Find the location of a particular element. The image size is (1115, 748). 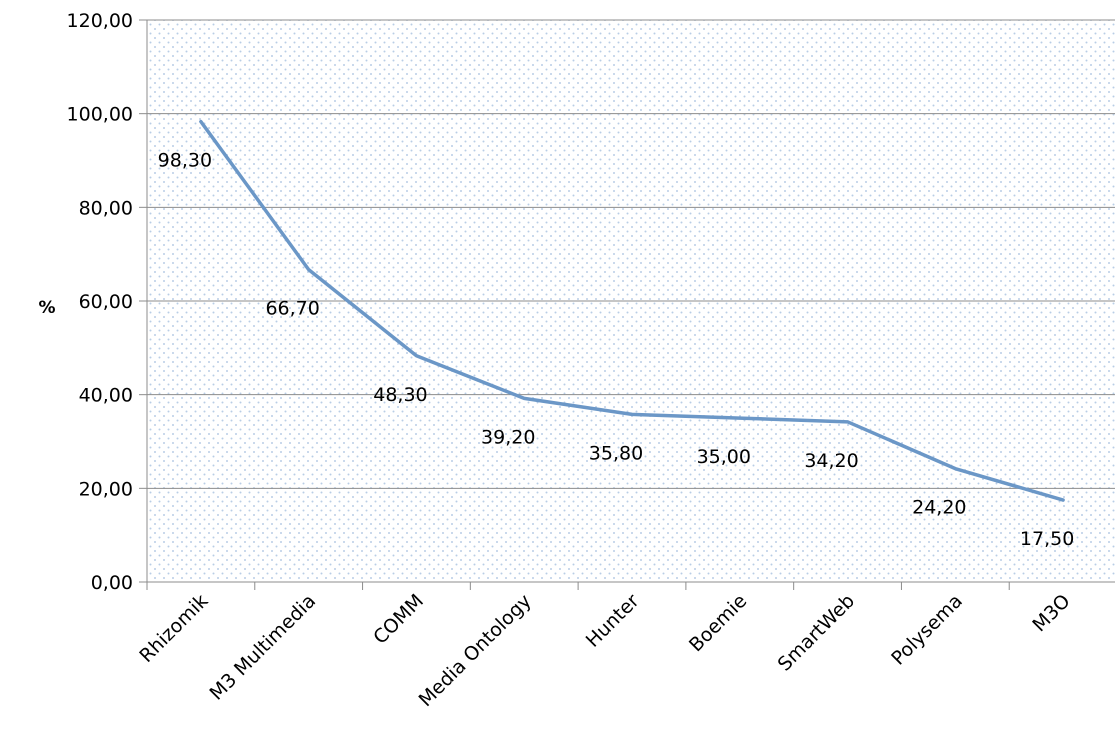

x-category-label: COMM is located at coordinates (398, 619).